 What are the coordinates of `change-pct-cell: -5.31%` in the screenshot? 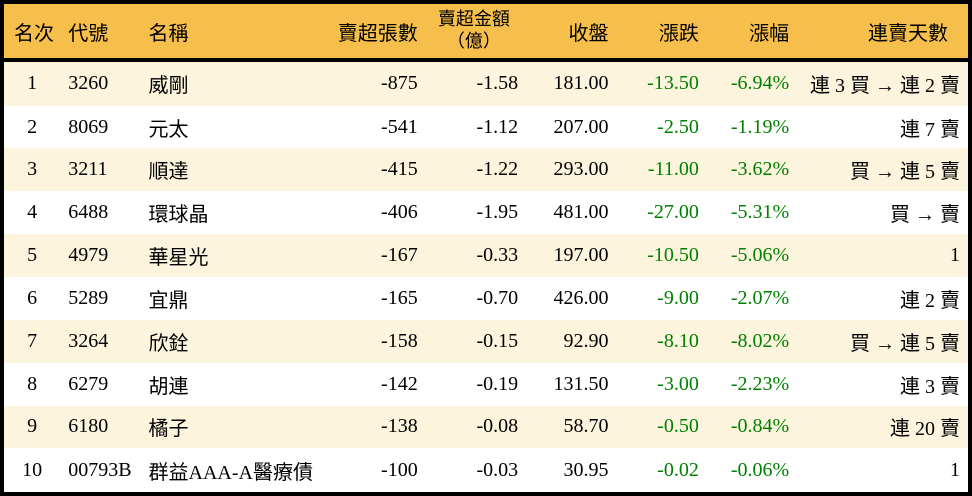 It's located at (760, 212).